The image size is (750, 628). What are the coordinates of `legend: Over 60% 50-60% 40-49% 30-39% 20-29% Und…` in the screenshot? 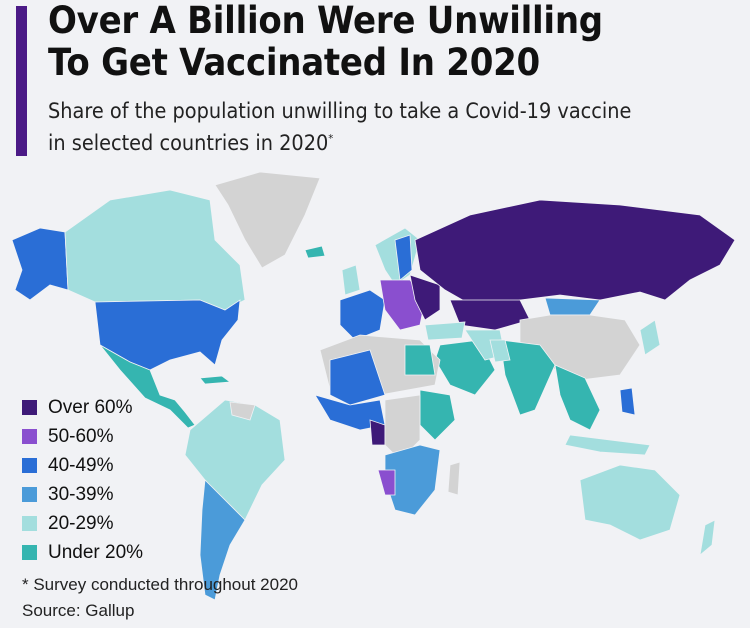 It's located at (82, 480).